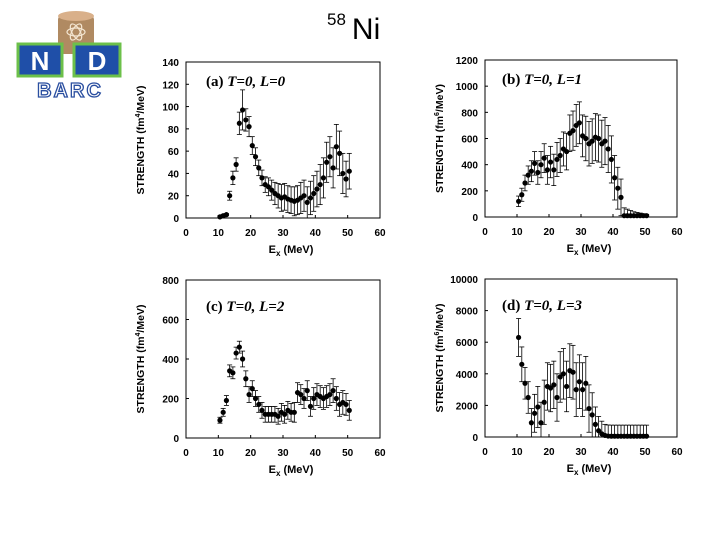 The height and width of the screenshot is (540, 720). What do you see at coordinates (40, 61) in the screenshot?
I see `logo-n-letter: N` at bounding box center [40, 61].